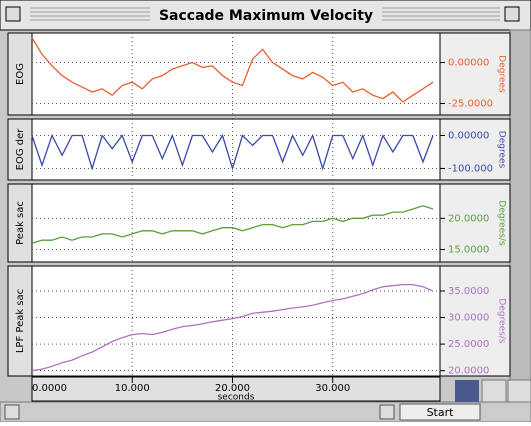 The width and height of the screenshot is (531, 426). Describe the element at coordinates (468, 344) in the screenshot. I see `y-tick-label: 25.0000` at that location.